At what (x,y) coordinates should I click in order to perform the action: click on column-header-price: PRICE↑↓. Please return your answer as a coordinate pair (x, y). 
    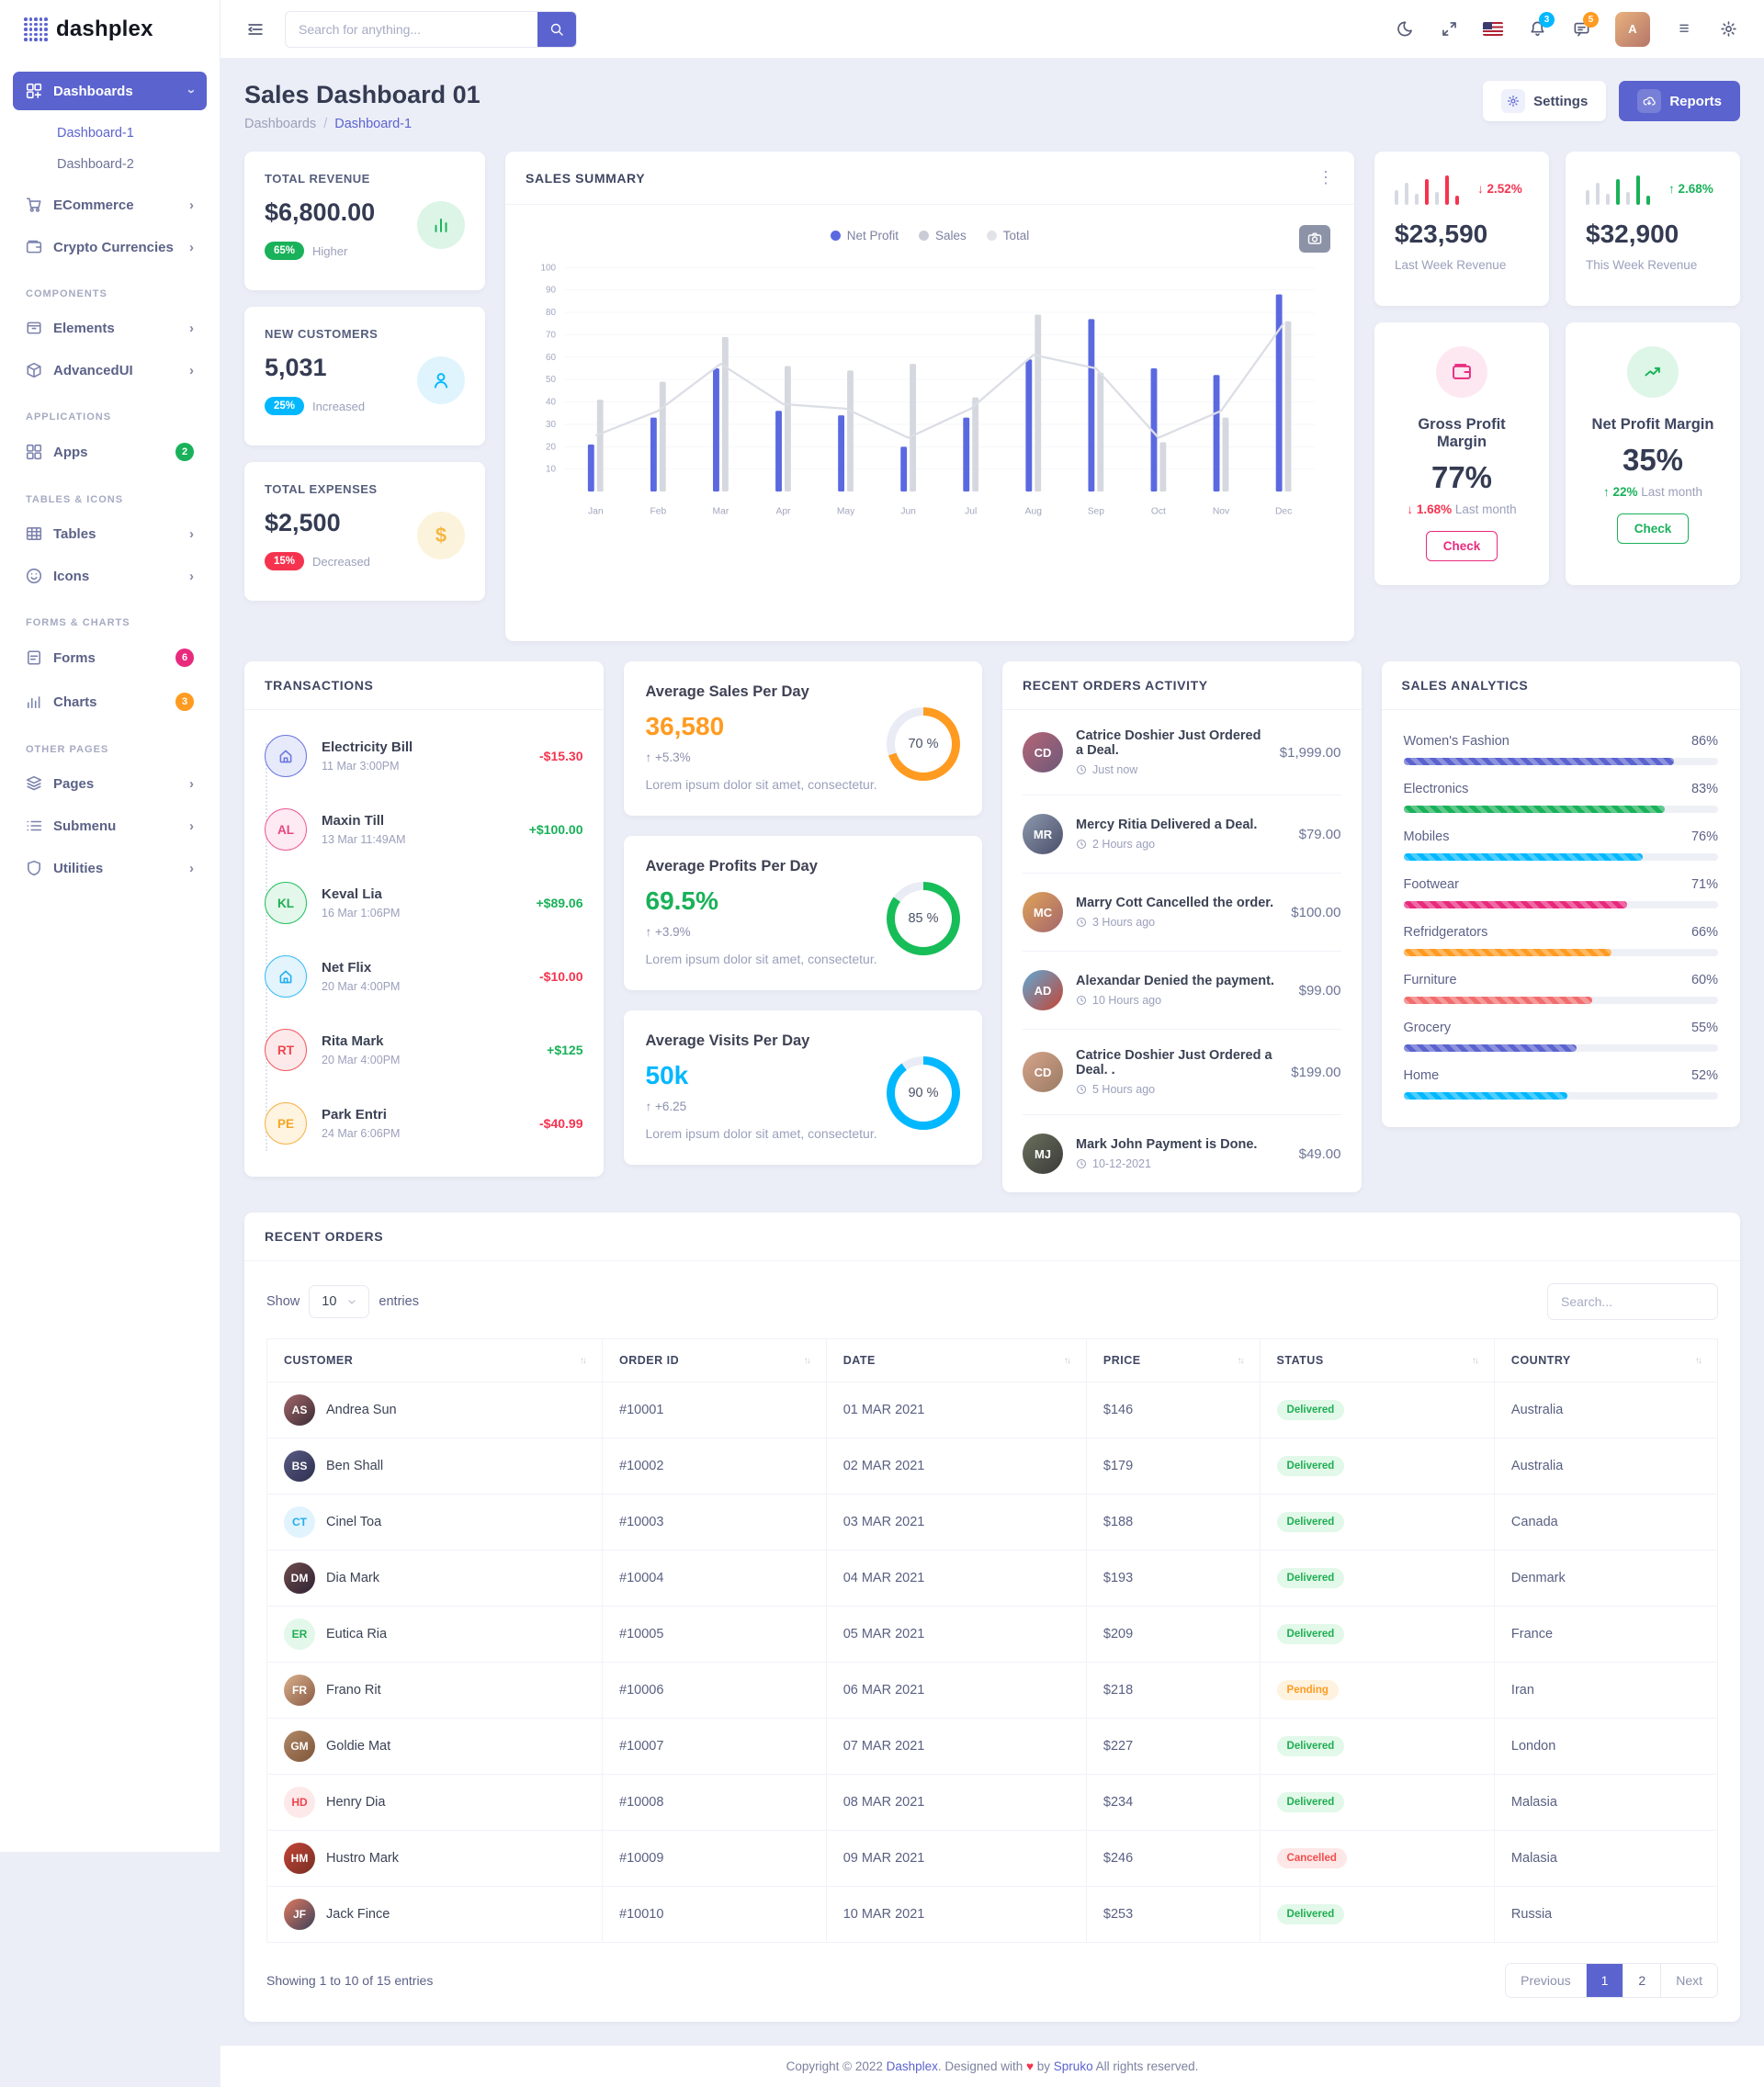
    Looking at the image, I should click on (1173, 1360).